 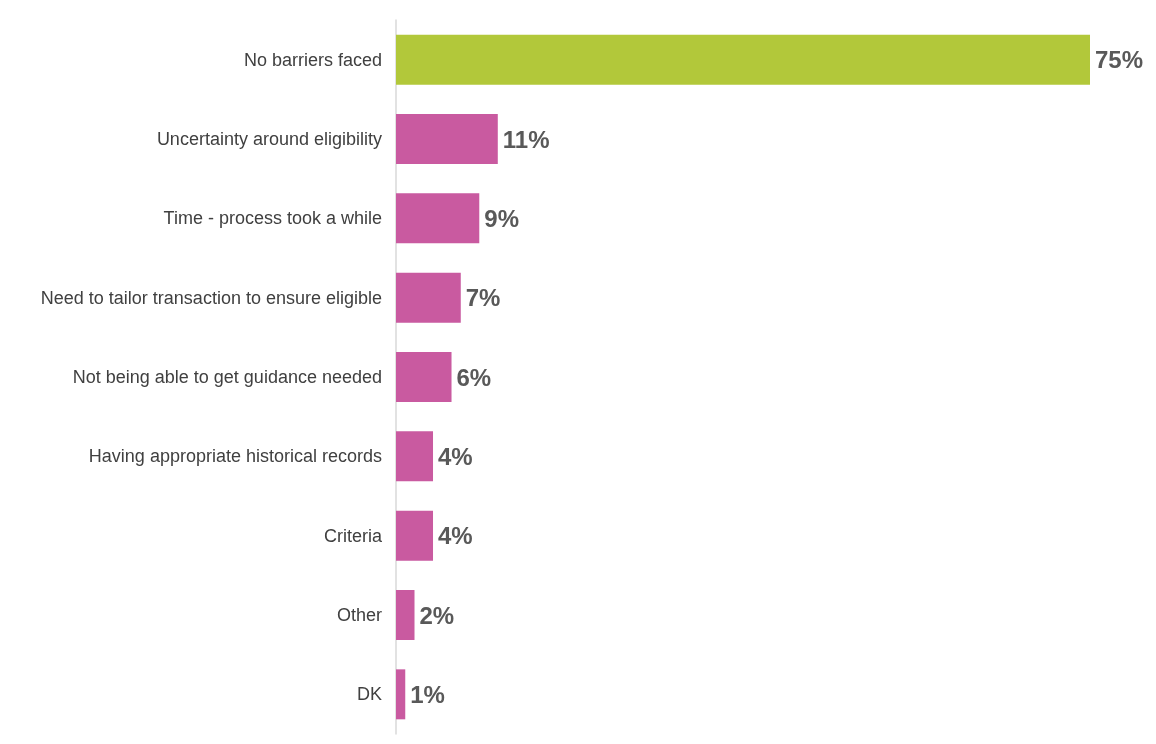 I want to click on y-tick-label: Time - process took a while, so click(x=272, y=218).